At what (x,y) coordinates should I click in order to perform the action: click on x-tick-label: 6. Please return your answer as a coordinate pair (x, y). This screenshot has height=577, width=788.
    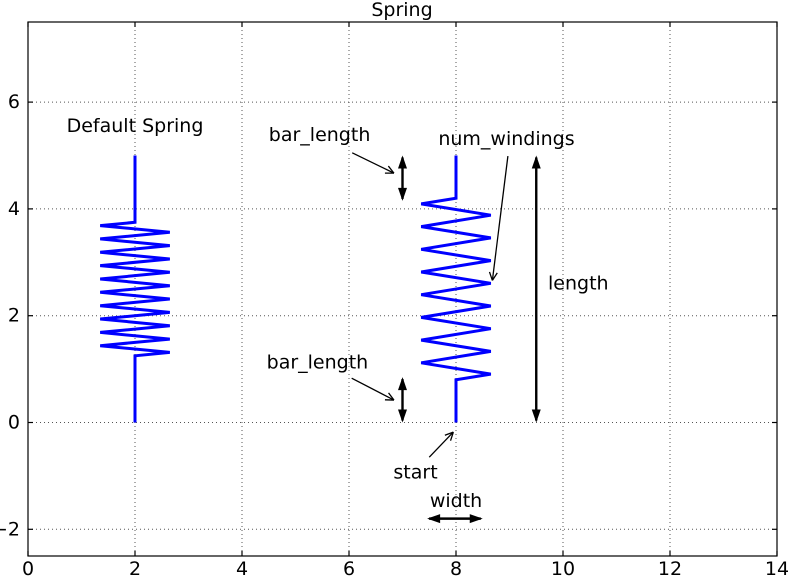
    Looking at the image, I should click on (349, 567).